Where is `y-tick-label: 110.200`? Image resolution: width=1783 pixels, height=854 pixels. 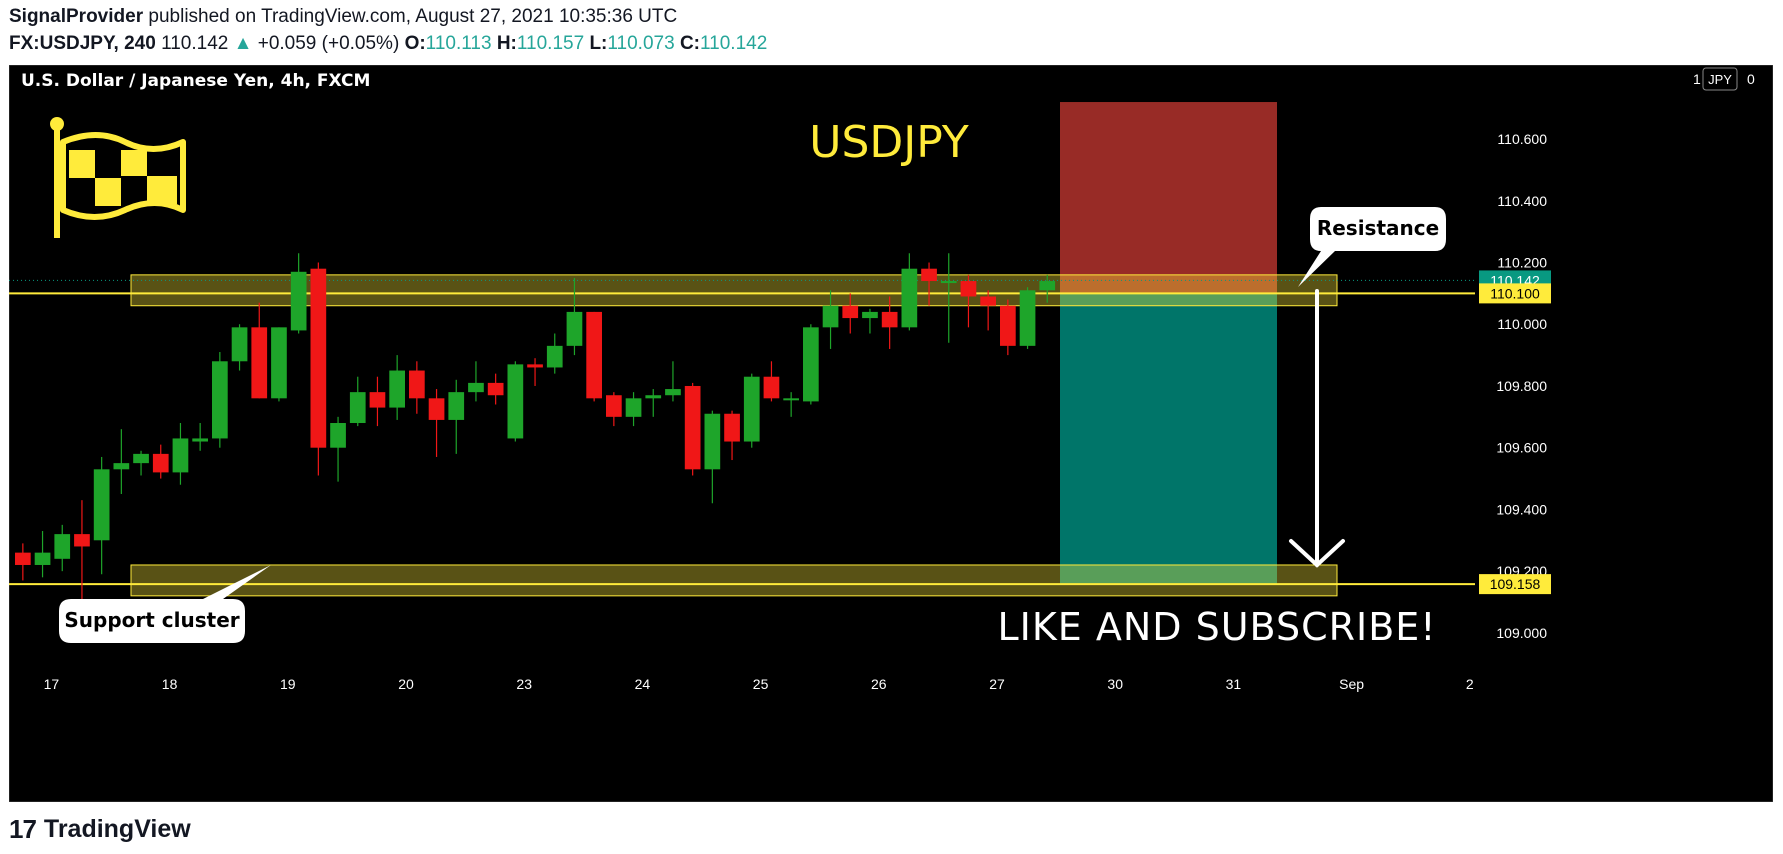 y-tick-label: 110.200 is located at coordinates (1522, 263).